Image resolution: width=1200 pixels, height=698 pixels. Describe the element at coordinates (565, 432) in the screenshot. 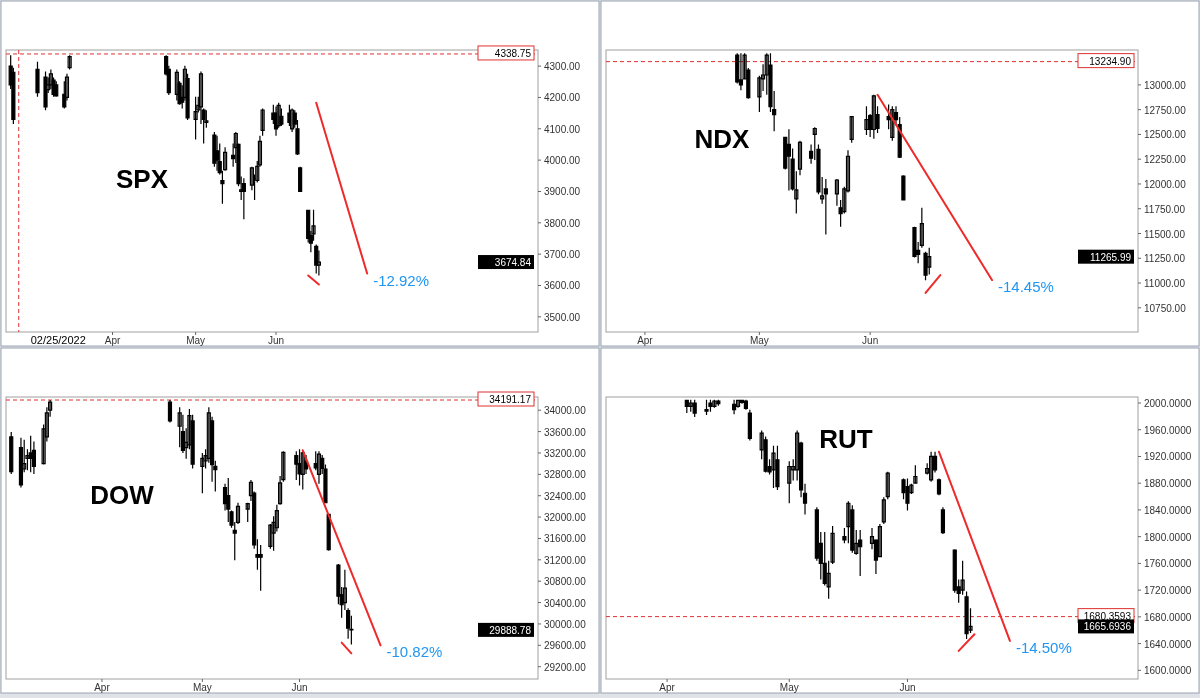

I see `y-tick-label: 33600.00` at that location.